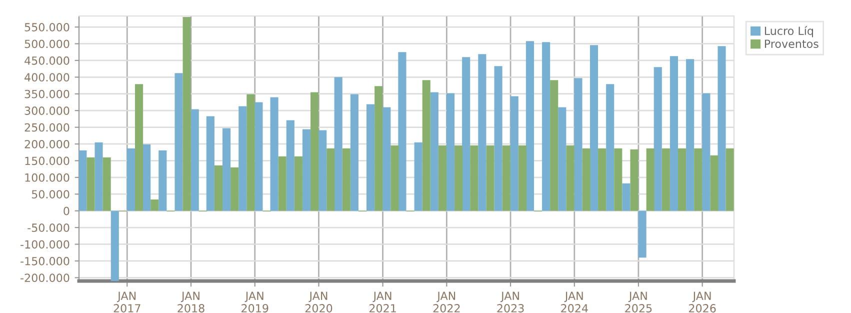  I want to click on x-tick-label: JAN 2017, so click(127, 302).